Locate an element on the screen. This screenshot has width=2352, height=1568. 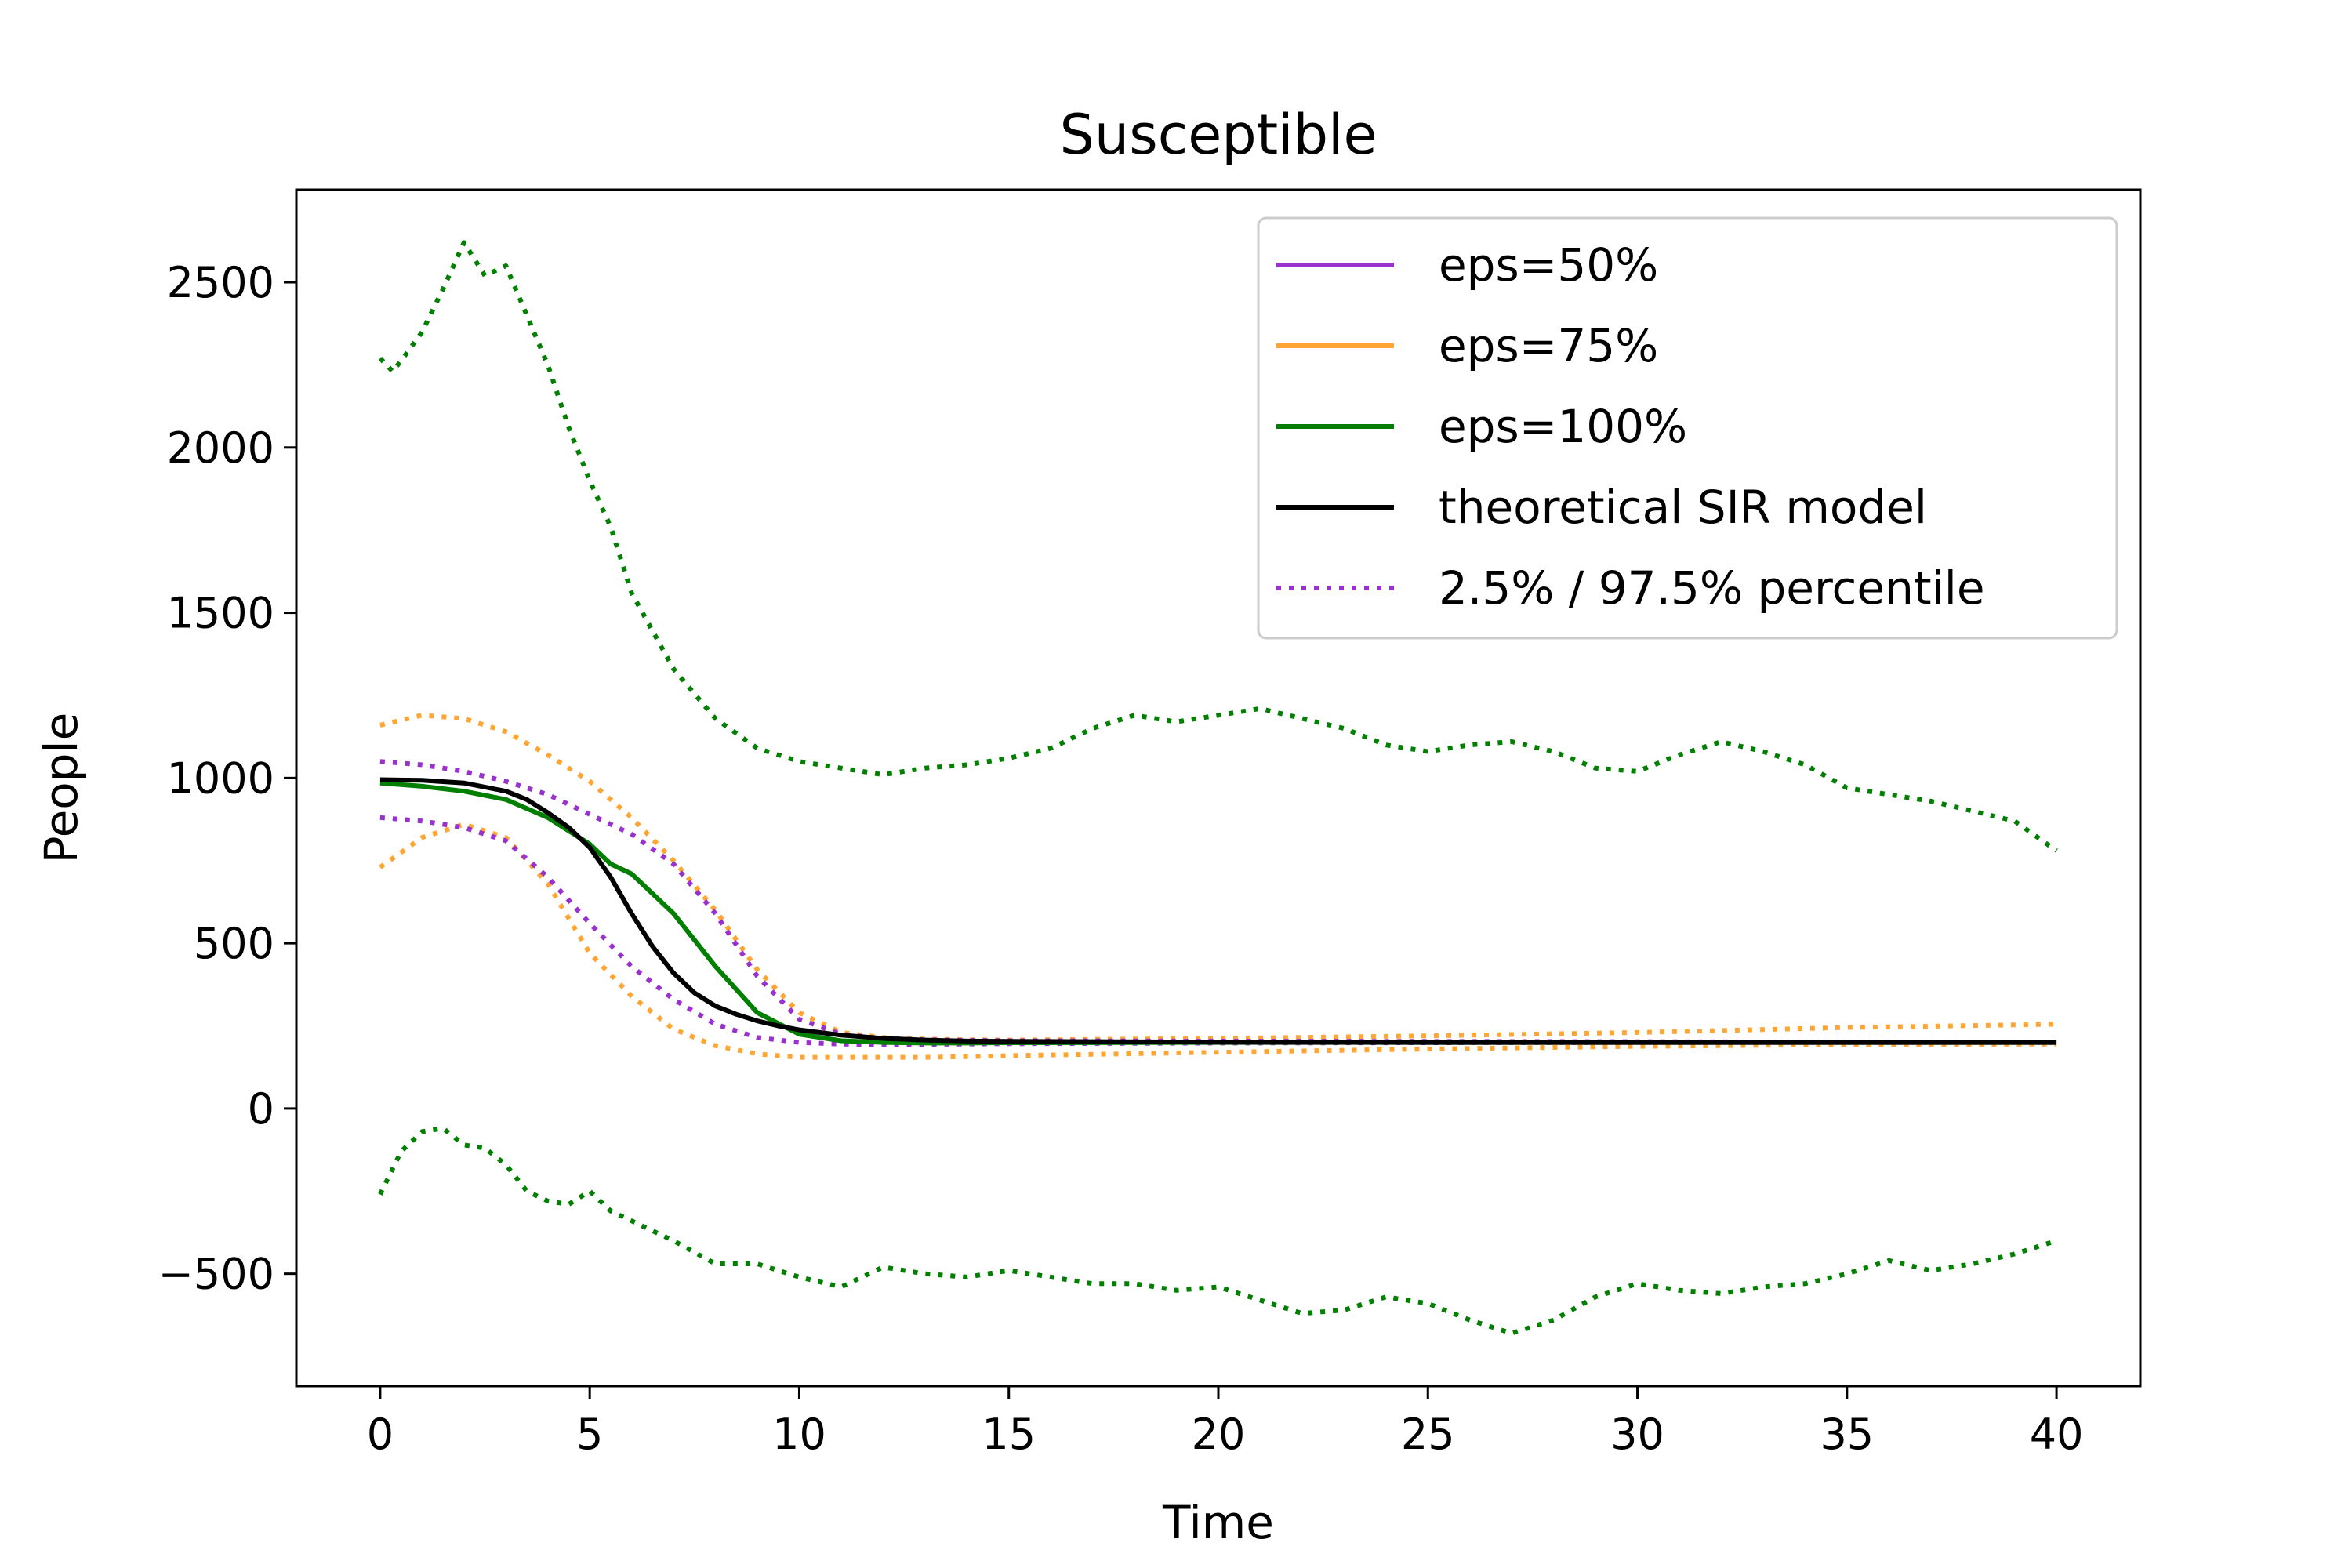
y-tick-label: 0 is located at coordinates (261, 1109).